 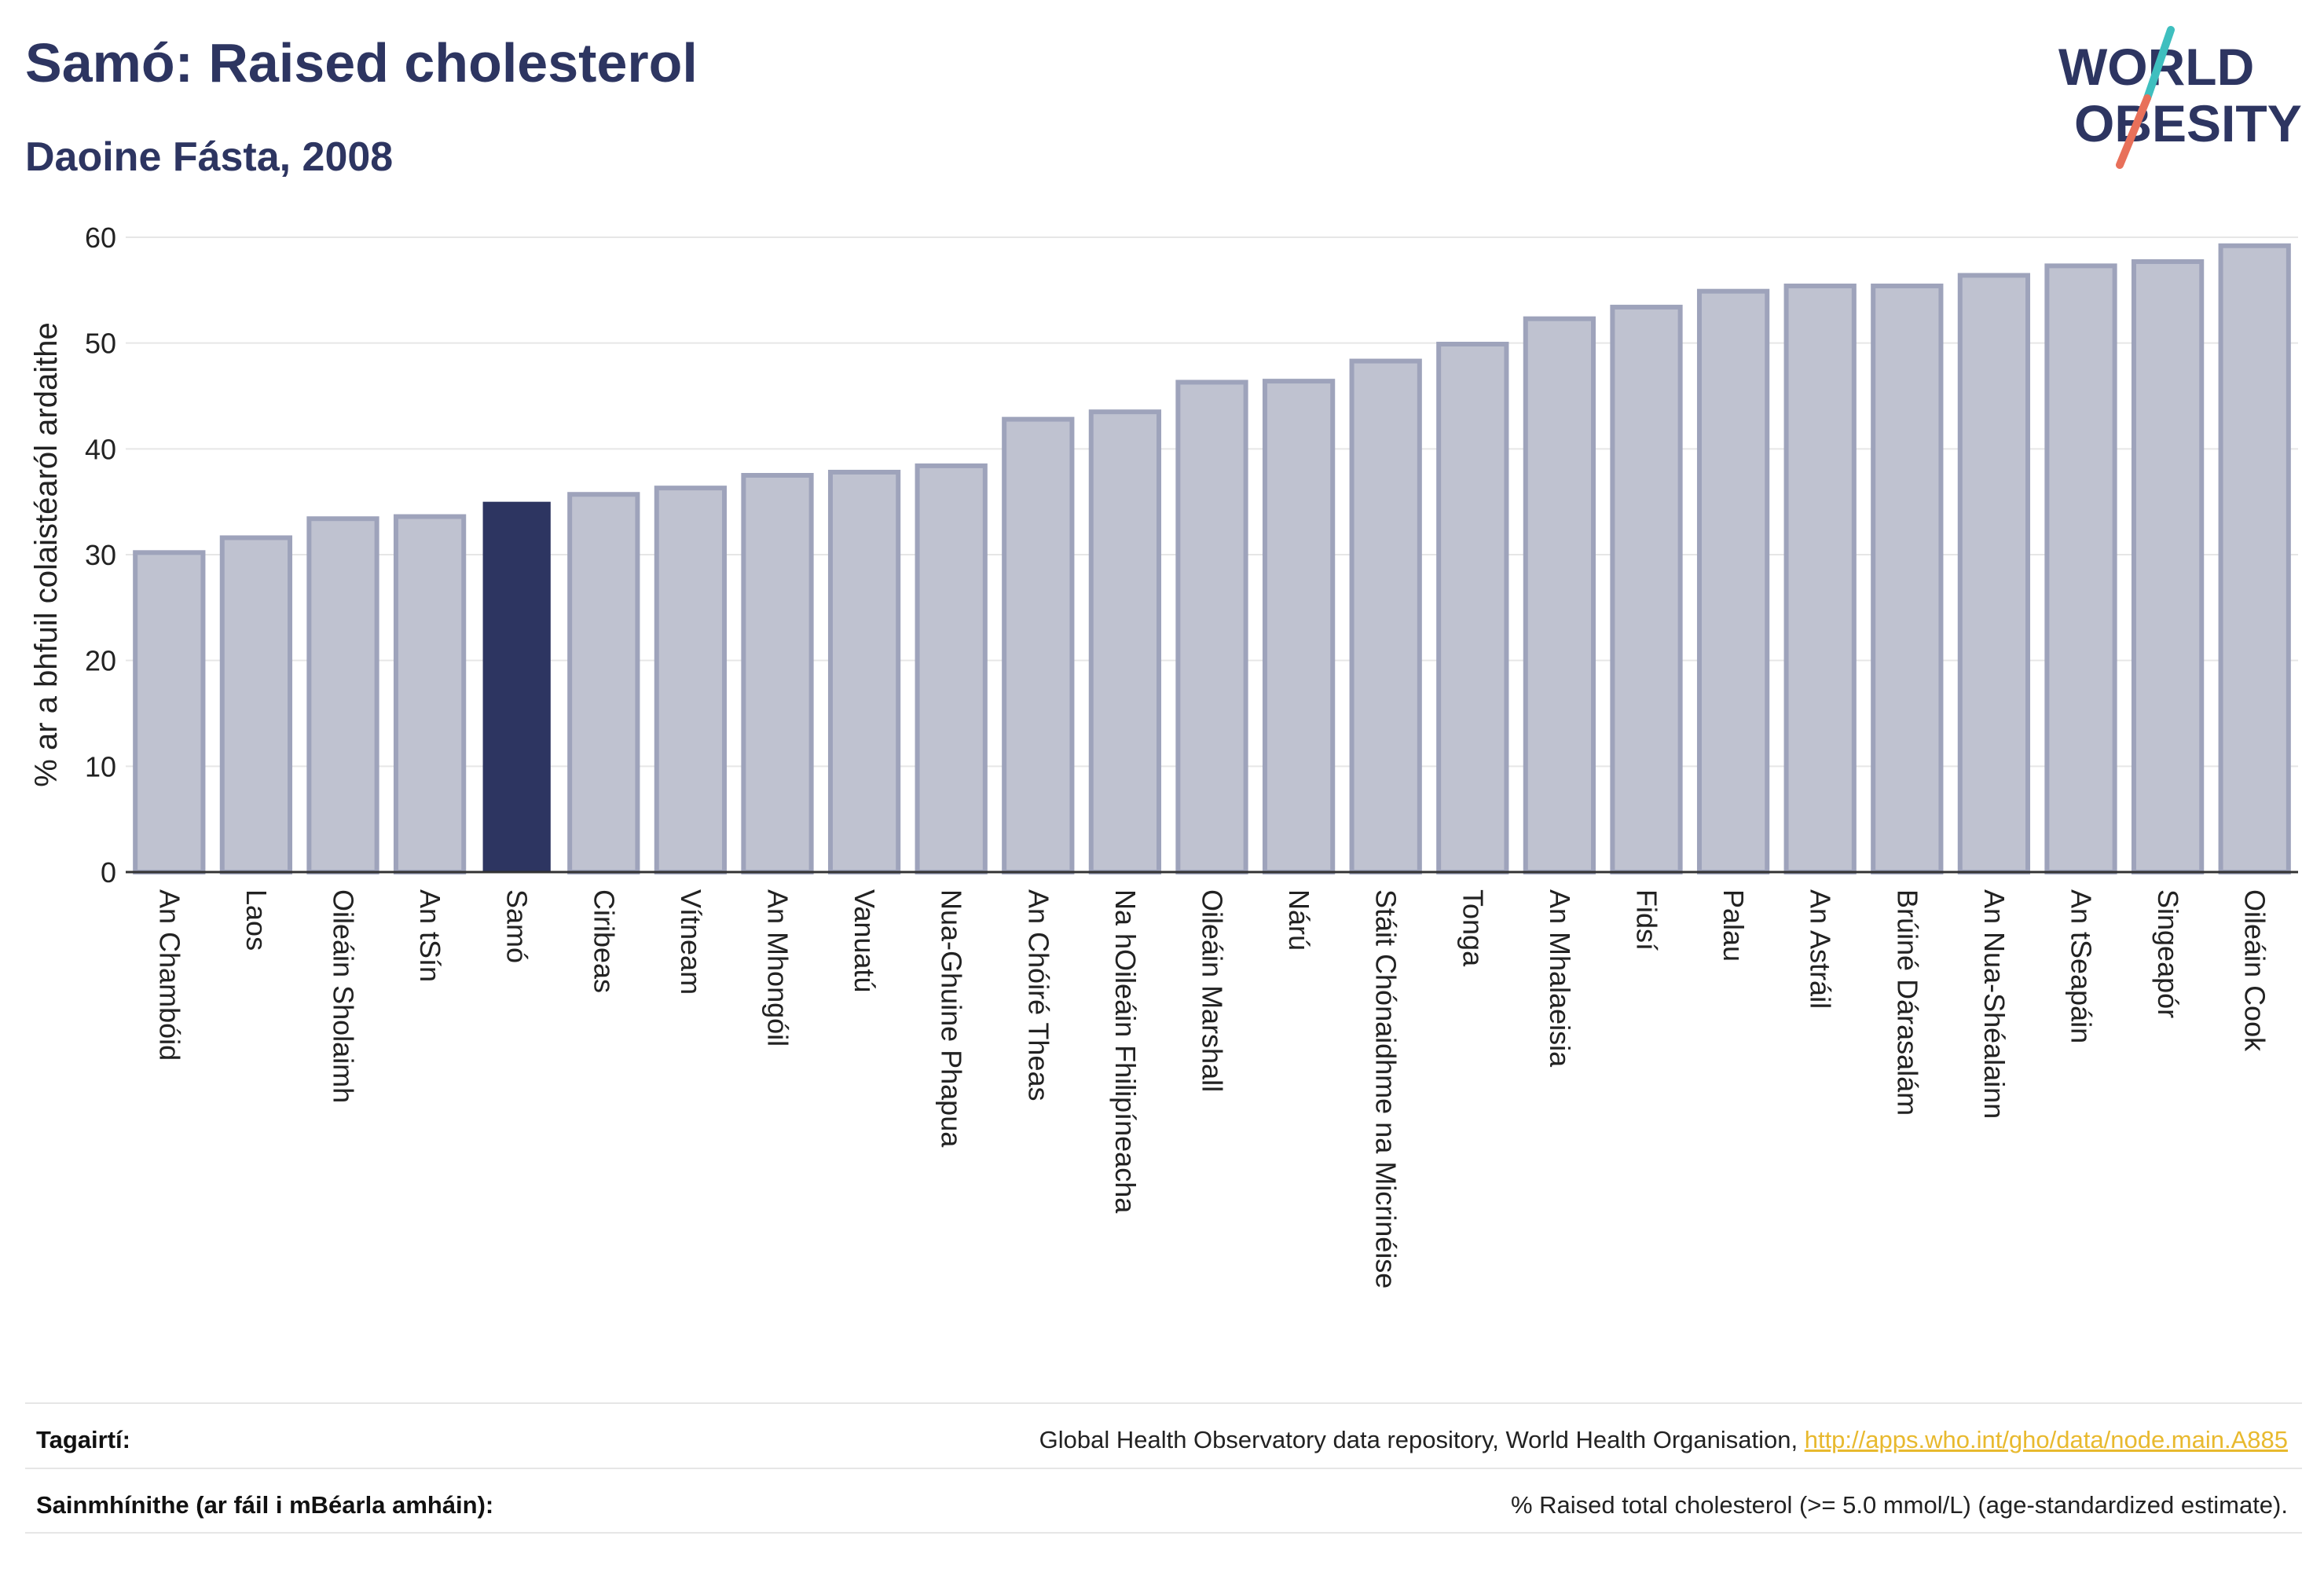 I want to click on logo-line2: OBESITY, so click(x=2188, y=123).